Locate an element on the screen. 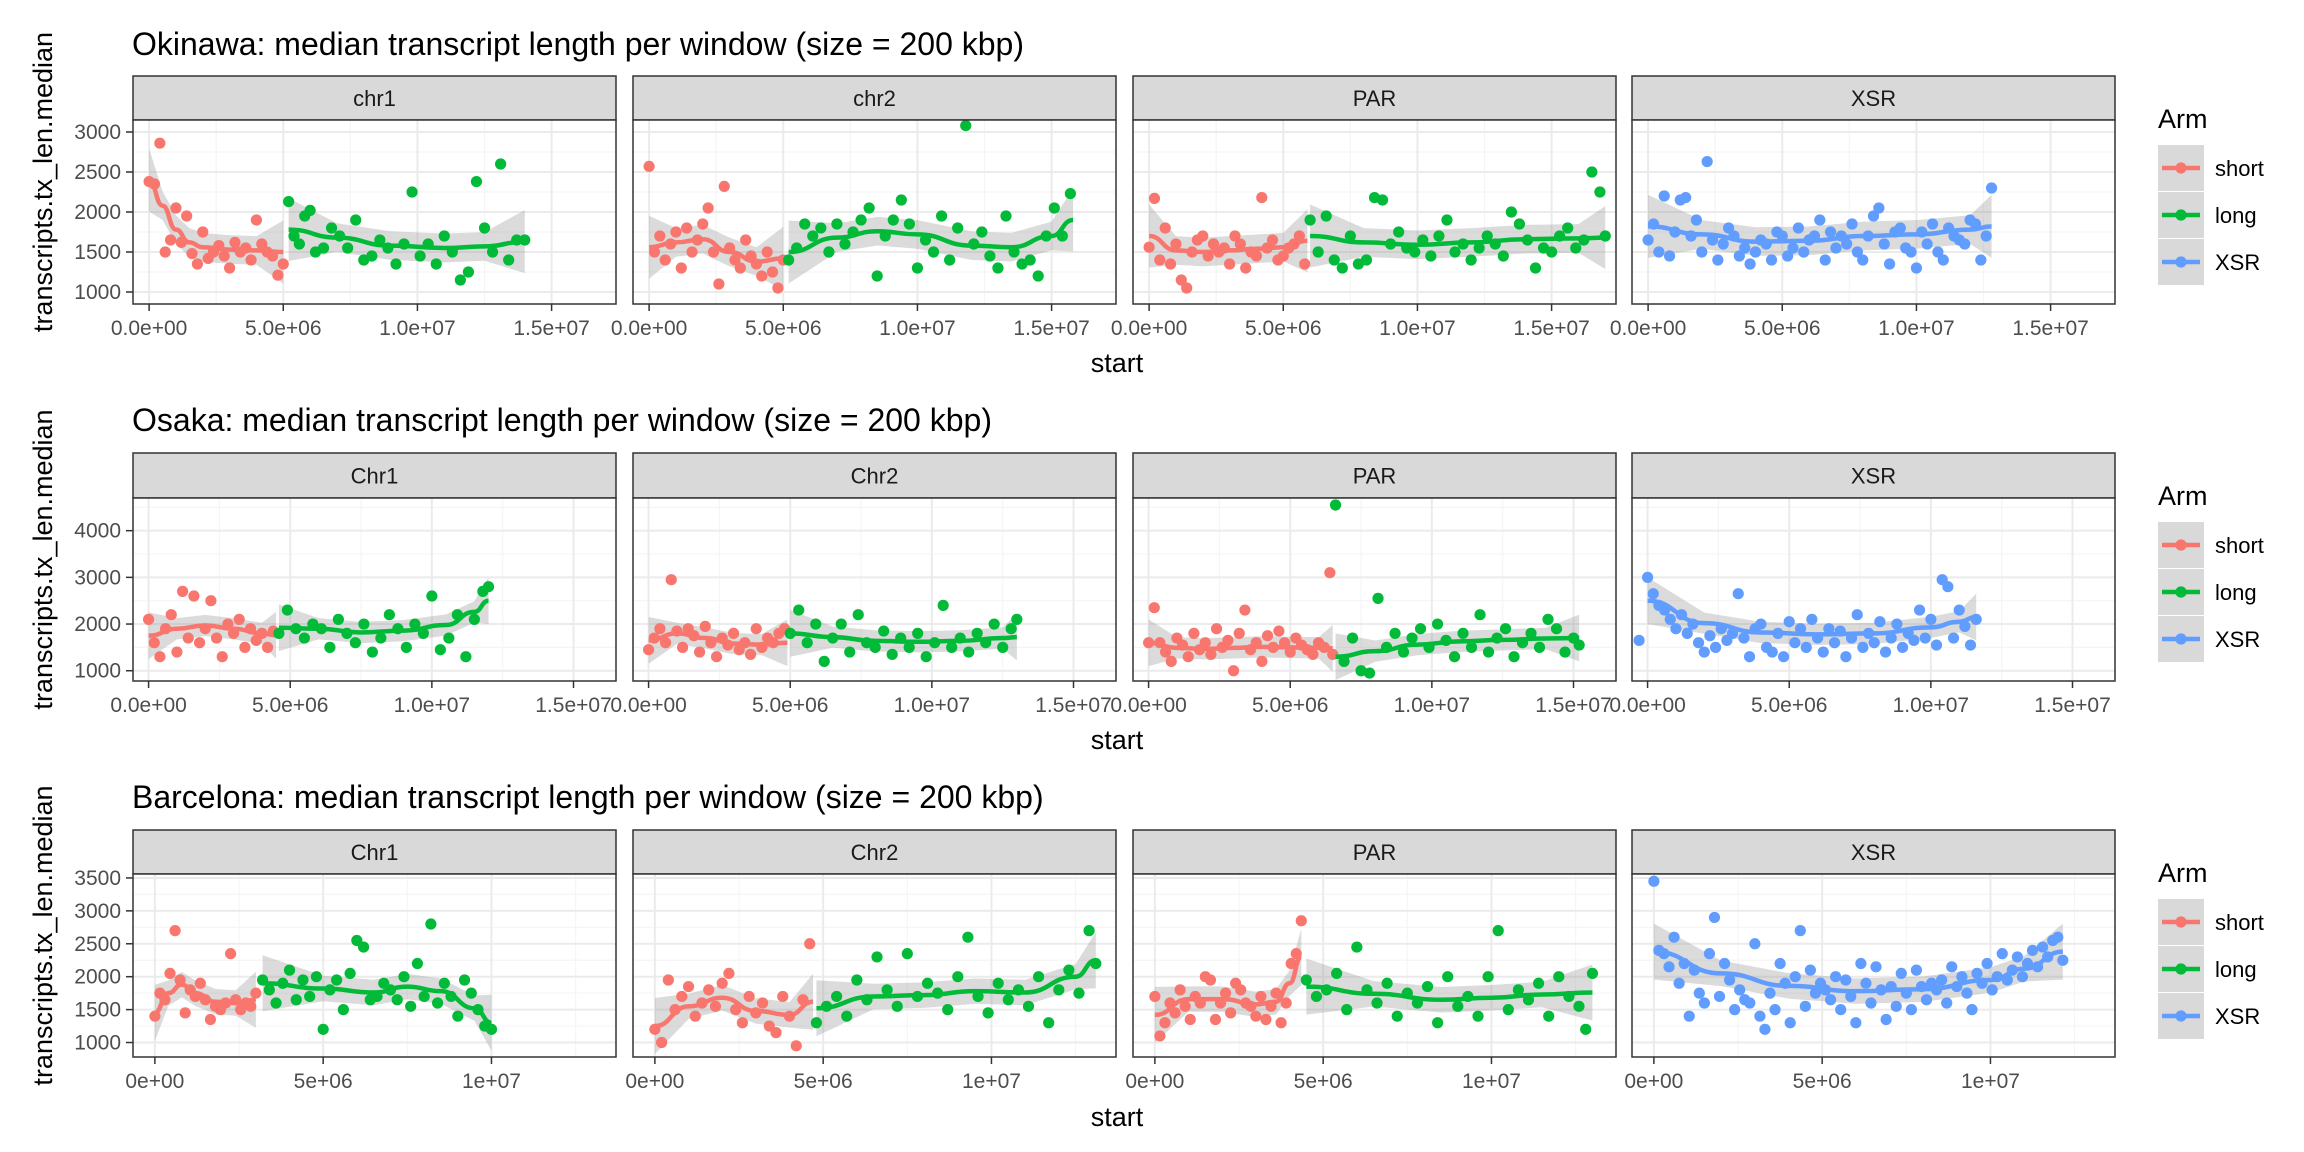 This screenshot has height=1152, width=2304. series-short is located at coordinates (716, 620).